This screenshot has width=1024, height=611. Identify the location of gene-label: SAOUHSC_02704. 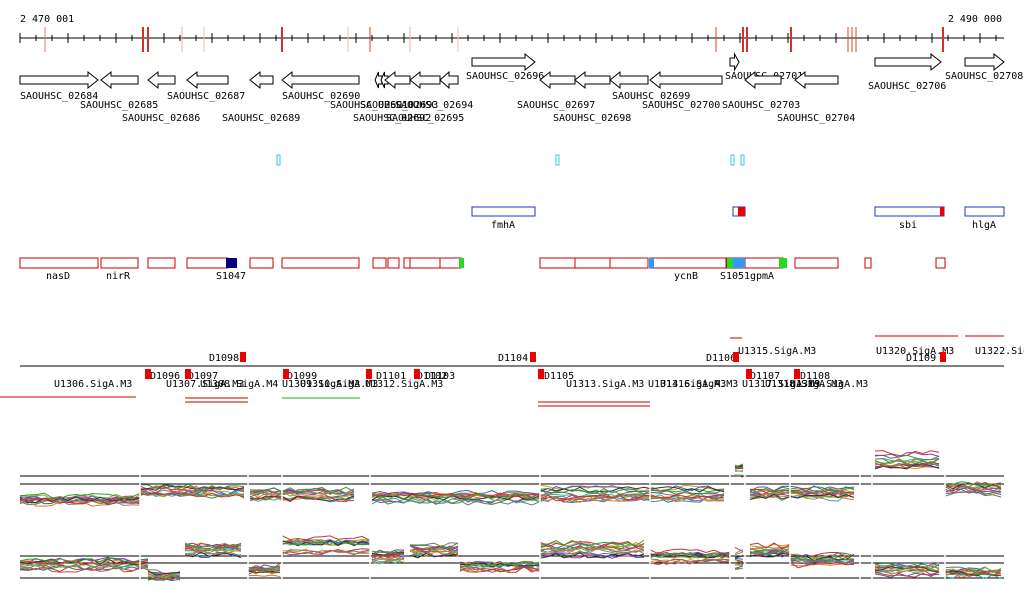
(816, 118).